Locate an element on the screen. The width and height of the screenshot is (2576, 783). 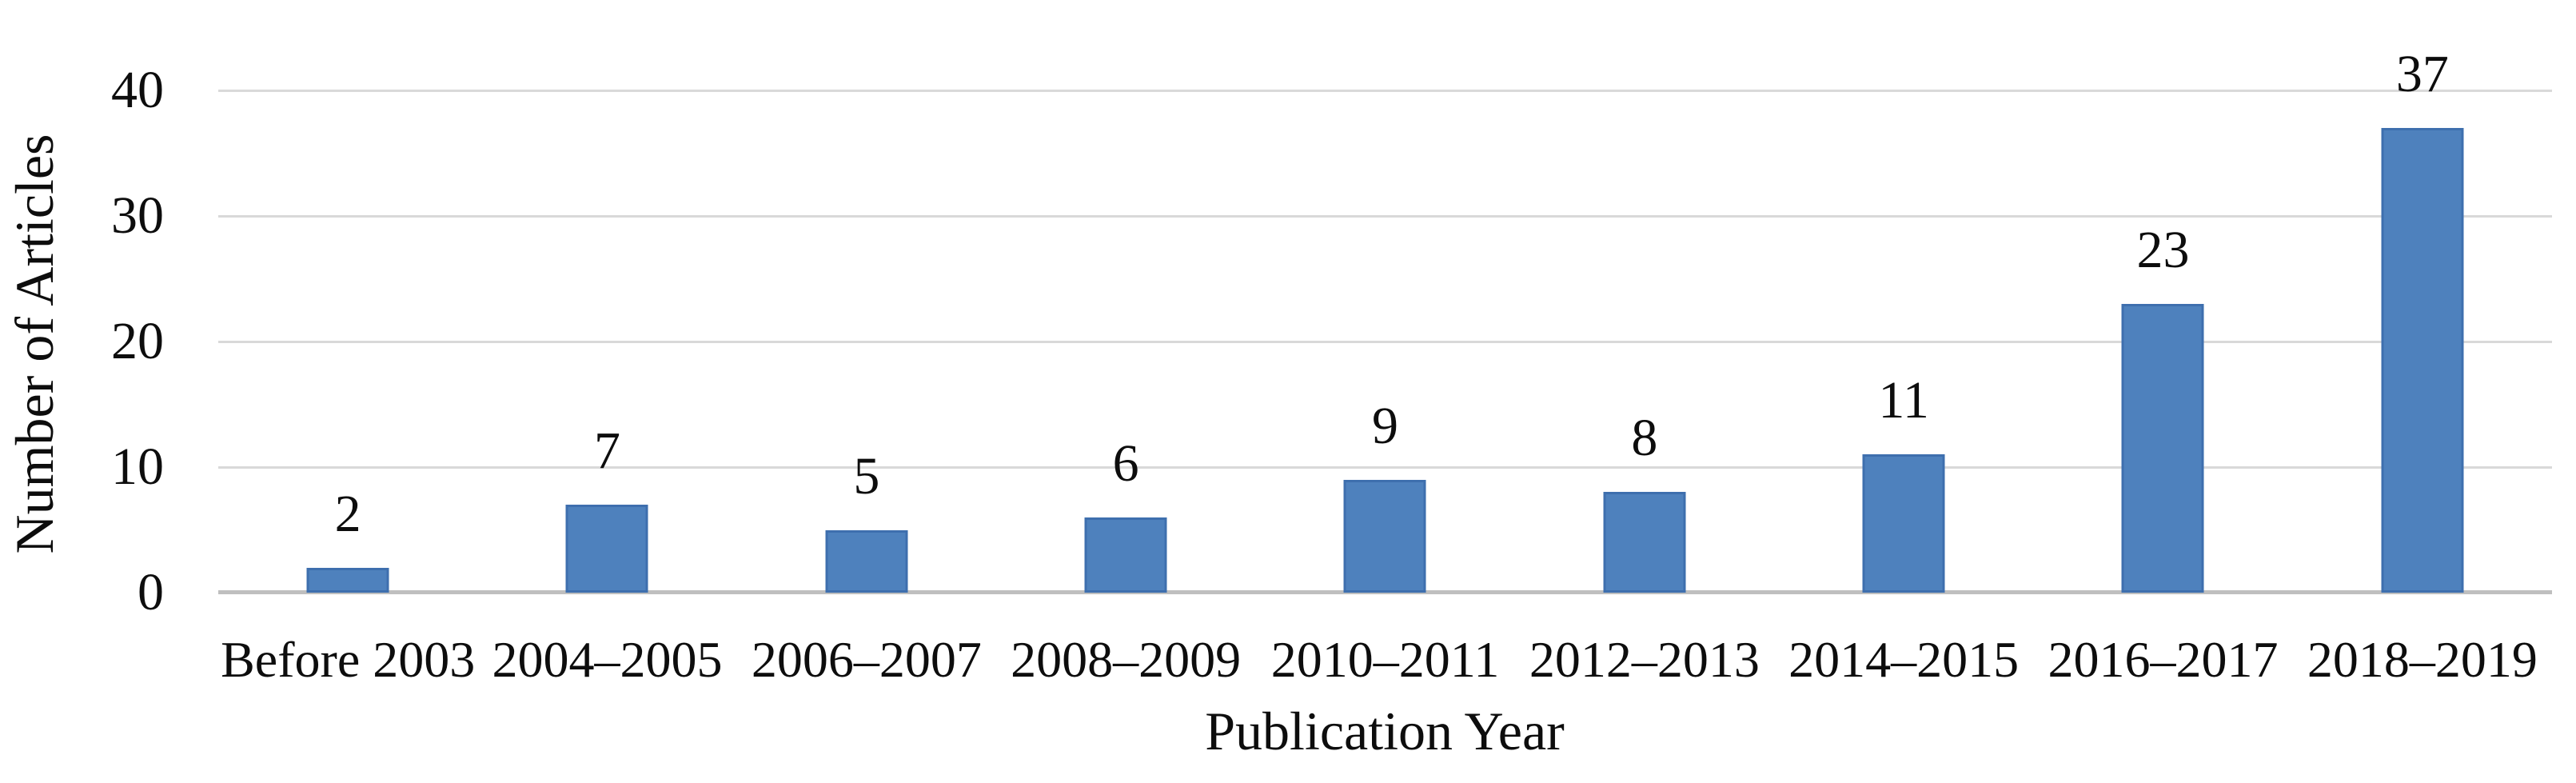
y-tick-label: 10 is located at coordinates (137, 467).